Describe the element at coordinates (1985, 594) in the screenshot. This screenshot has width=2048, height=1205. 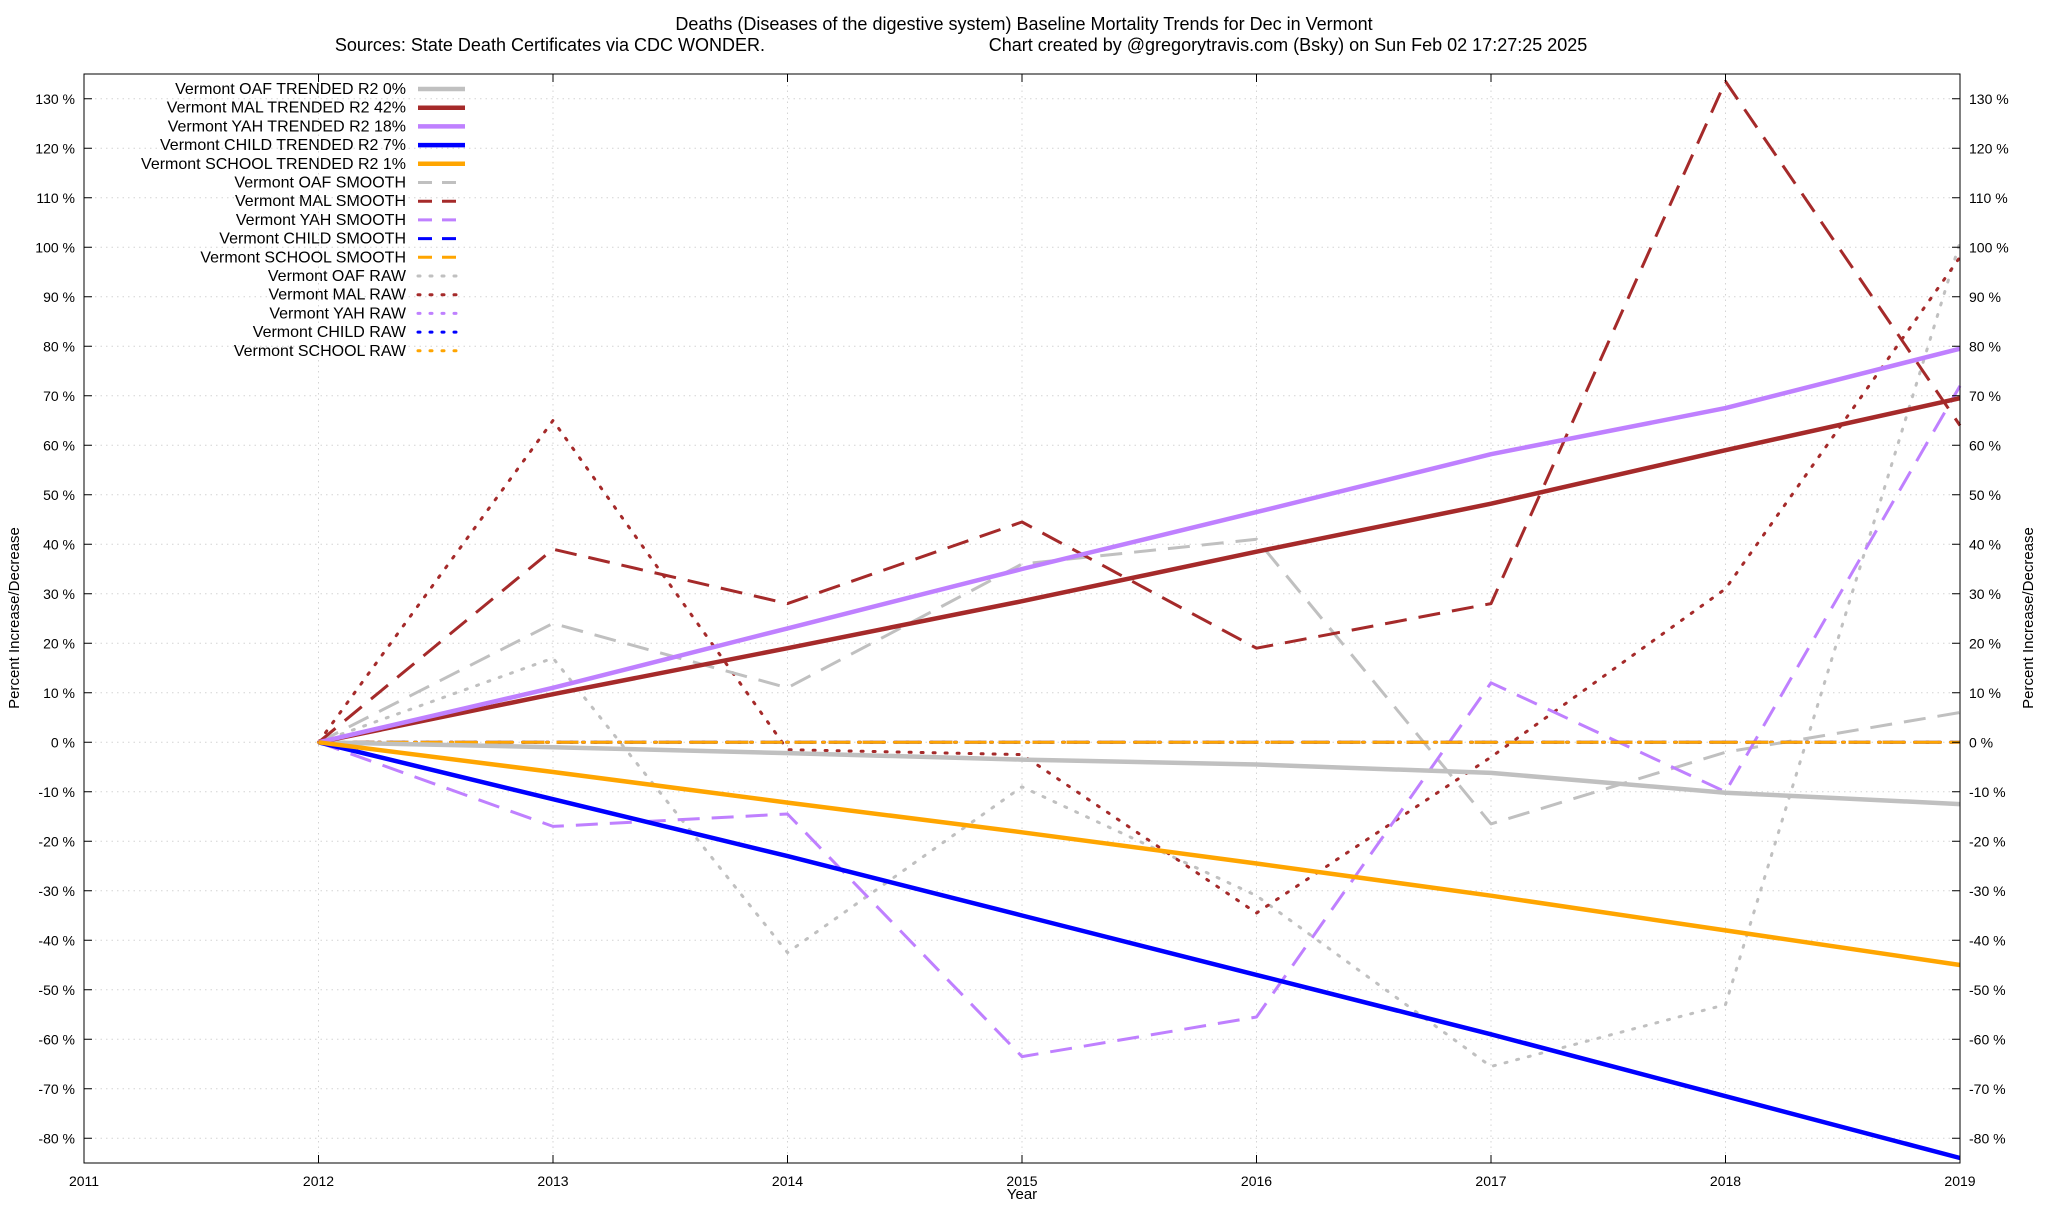
I see `y-tick-label-right: 30 %` at that location.